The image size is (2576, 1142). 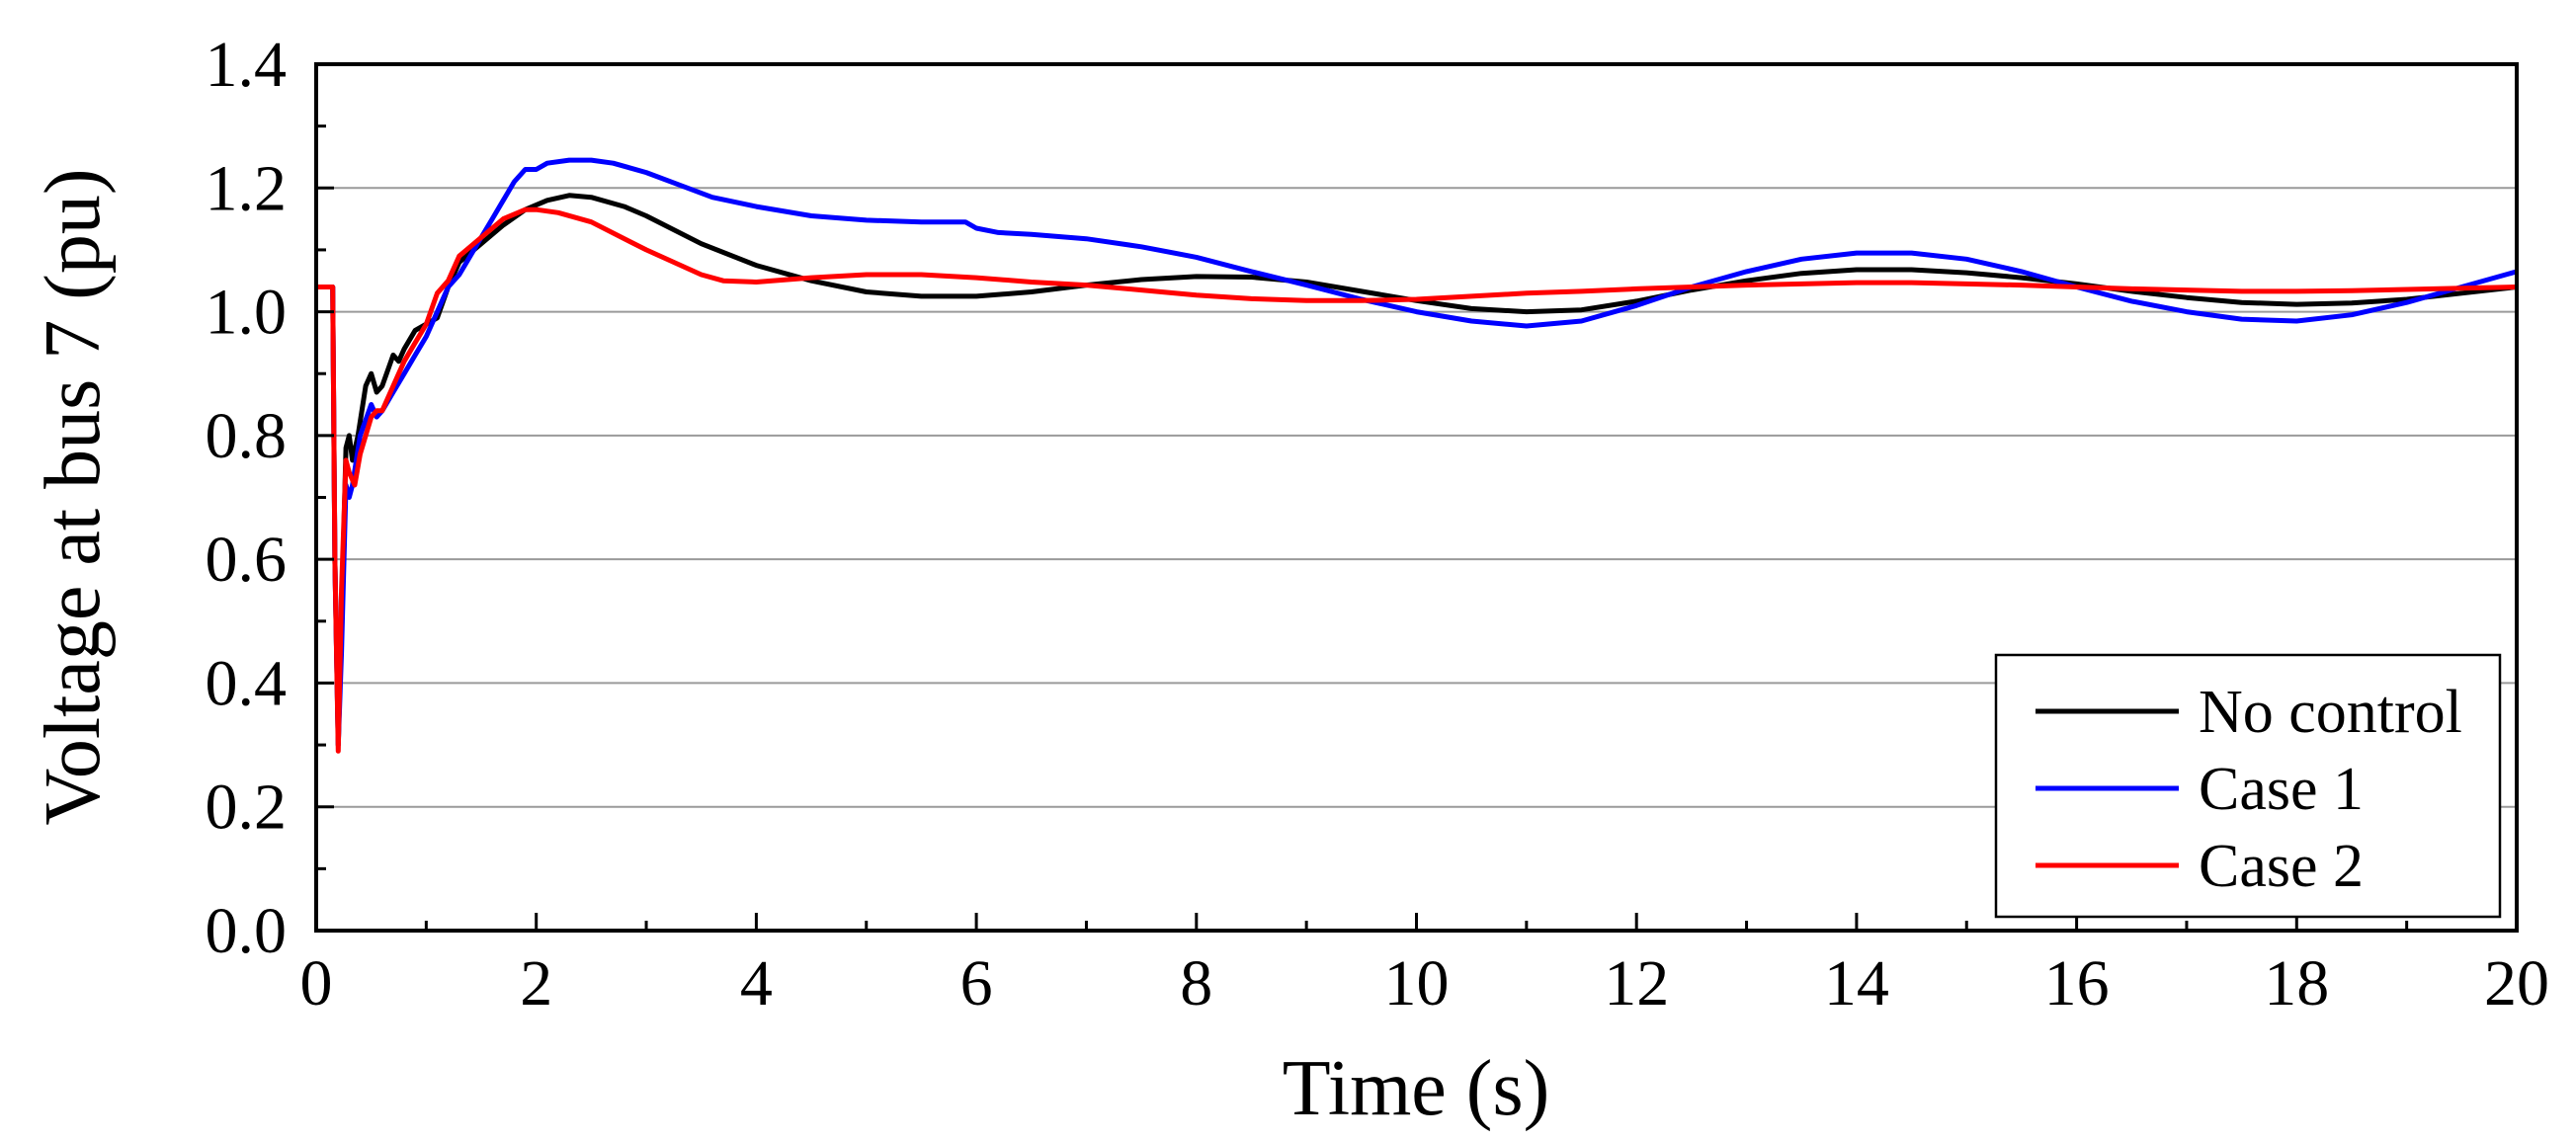 I want to click on y-tick-label: 0.6, so click(x=247, y=560).